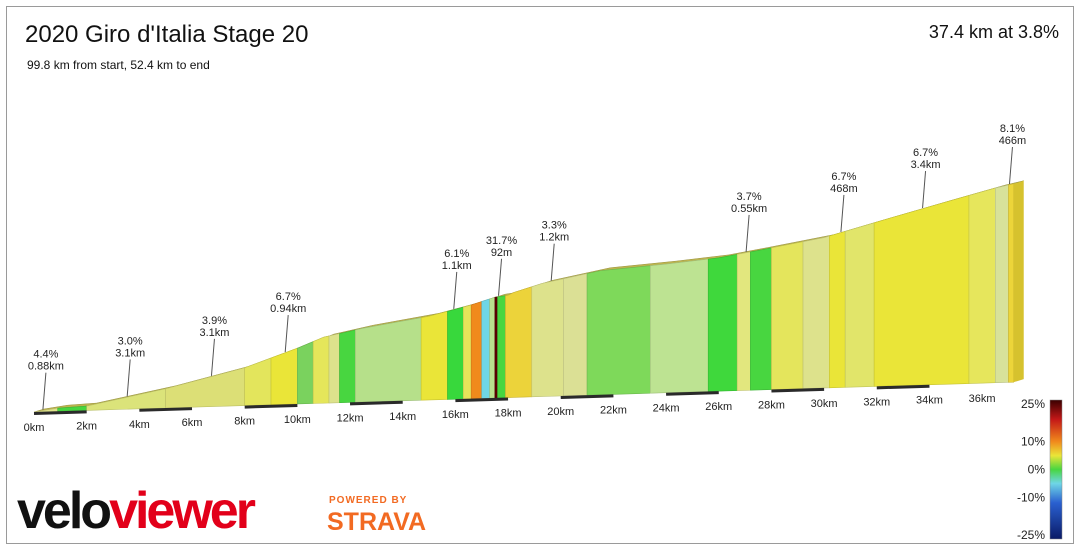 The width and height of the screenshot is (1082, 552). Describe the element at coordinates (288, 297) in the screenshot. I see `annotation-gradient-3: 6.7%` at that location.